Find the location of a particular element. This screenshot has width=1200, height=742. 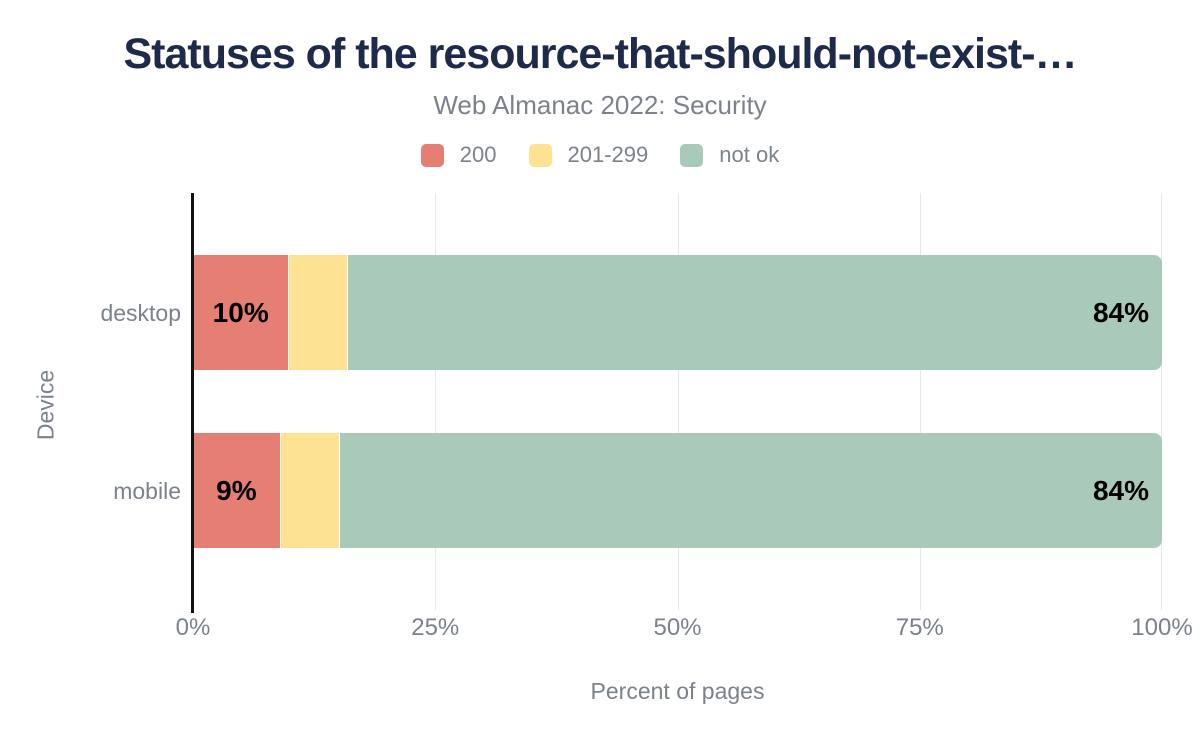

legend-label-not-ok: not ok is located at coordinates (749, 154).